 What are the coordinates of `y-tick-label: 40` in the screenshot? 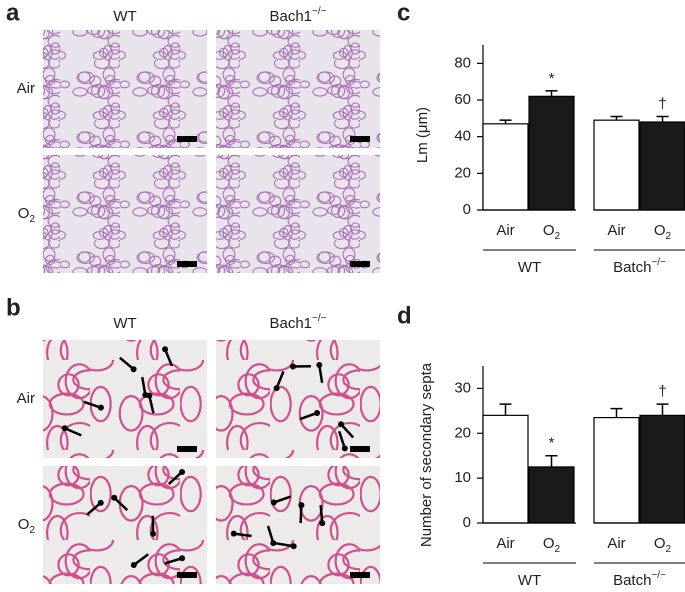 It's located at (462, 136).